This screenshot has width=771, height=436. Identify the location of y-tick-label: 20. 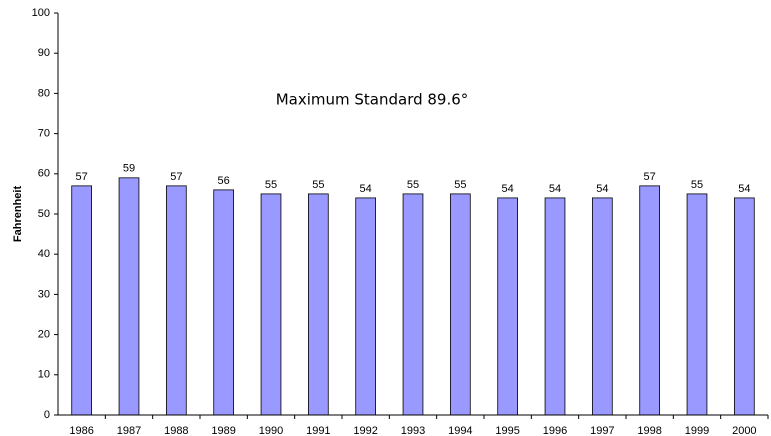
(44, 335).